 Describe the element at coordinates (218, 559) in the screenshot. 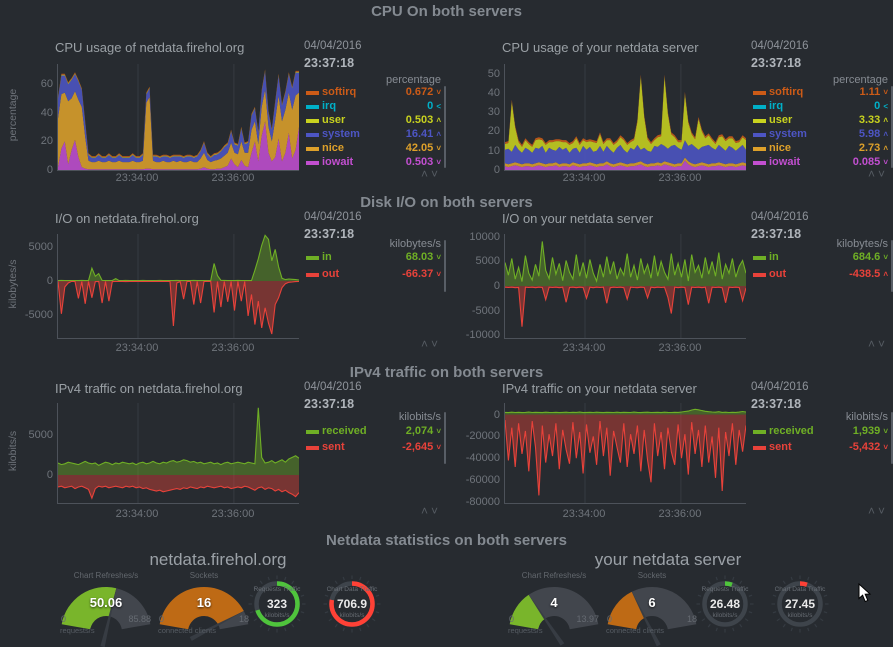

I see `server-title-left: netdata.firehol.org` at that location.